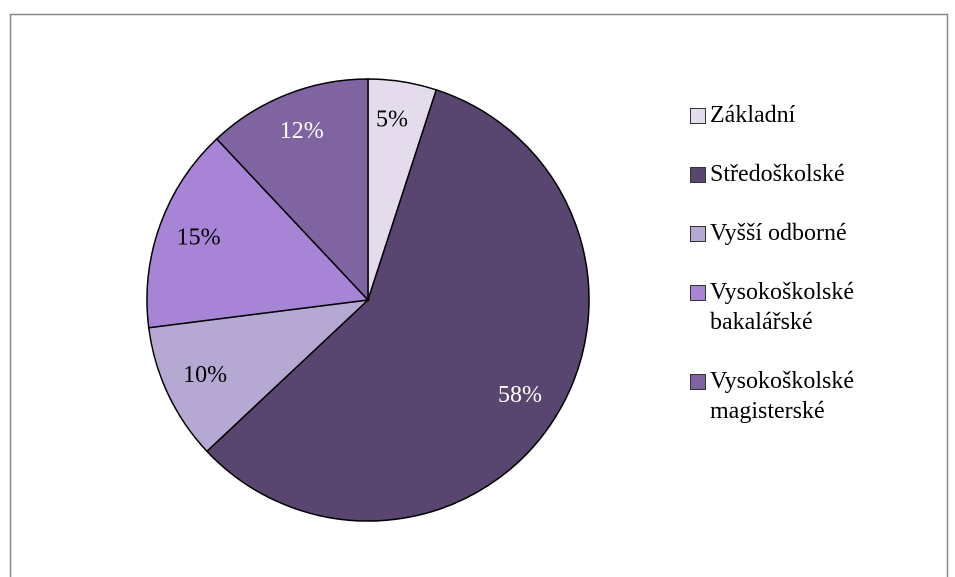 The width and height of the screenshot is (955, 577). What do you see at coordinates (392, 120) in the screenshot?
I see `data-label: 5%` at bounding box center [392, 120].